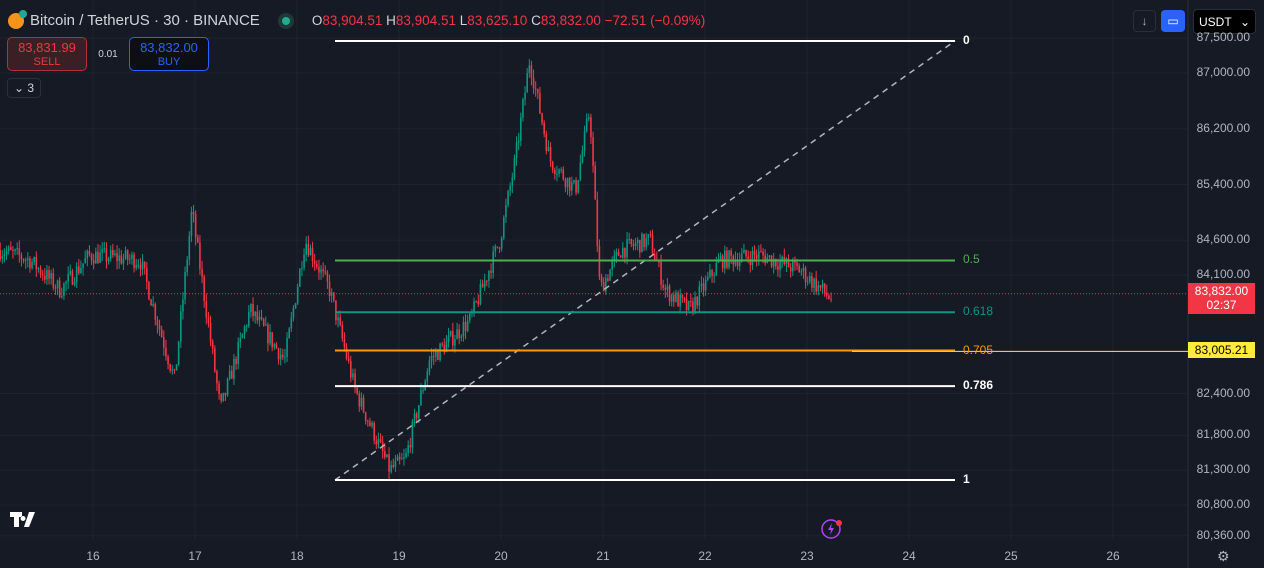  What do you see at coordinates (1173, 21) in the screenshot?
I see `auto-scale-icon: ▭` at bounding box center [1173, 21].